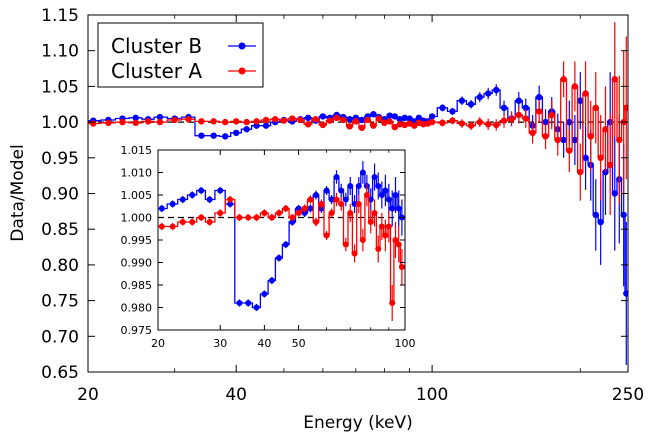 The width and height of the screenshot is (651, 437). Describe the element at coordinates (405, 343) in the screenshot. I see `inset-xtick-label: 100` at that location.